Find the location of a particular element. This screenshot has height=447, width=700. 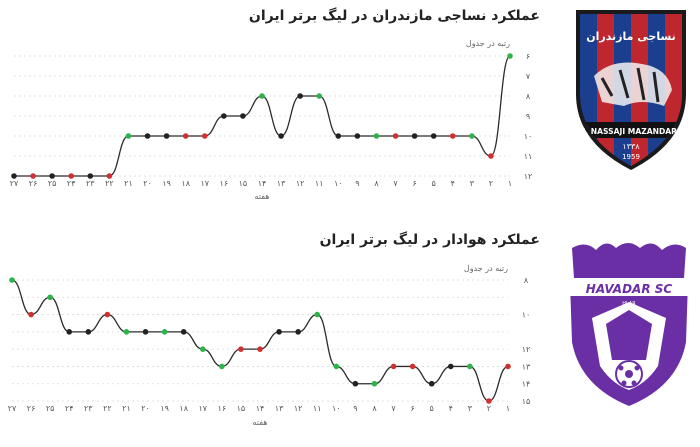

nassaji-logo-fa-text: نساجی مازندران is located at coordinates (631, 36).